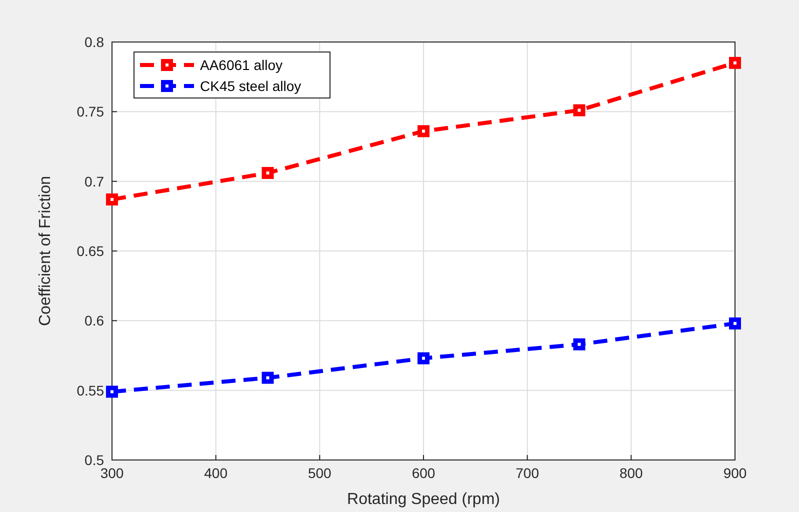 Image resolution: width=799 pixels, height=512 pixels. What do you see at coordinates (45, 251) in the screenshot?
I see `y-axis-title: Coefficient of Friction` at bounding box center [45, 251].